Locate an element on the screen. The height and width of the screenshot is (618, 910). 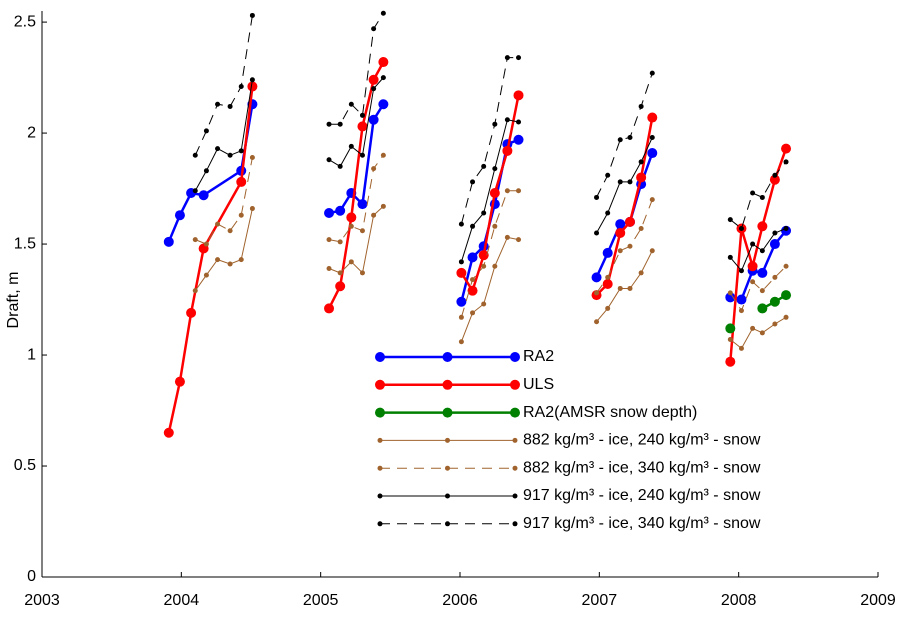
legend-label: RA2 is located at coordinates (538, 356).